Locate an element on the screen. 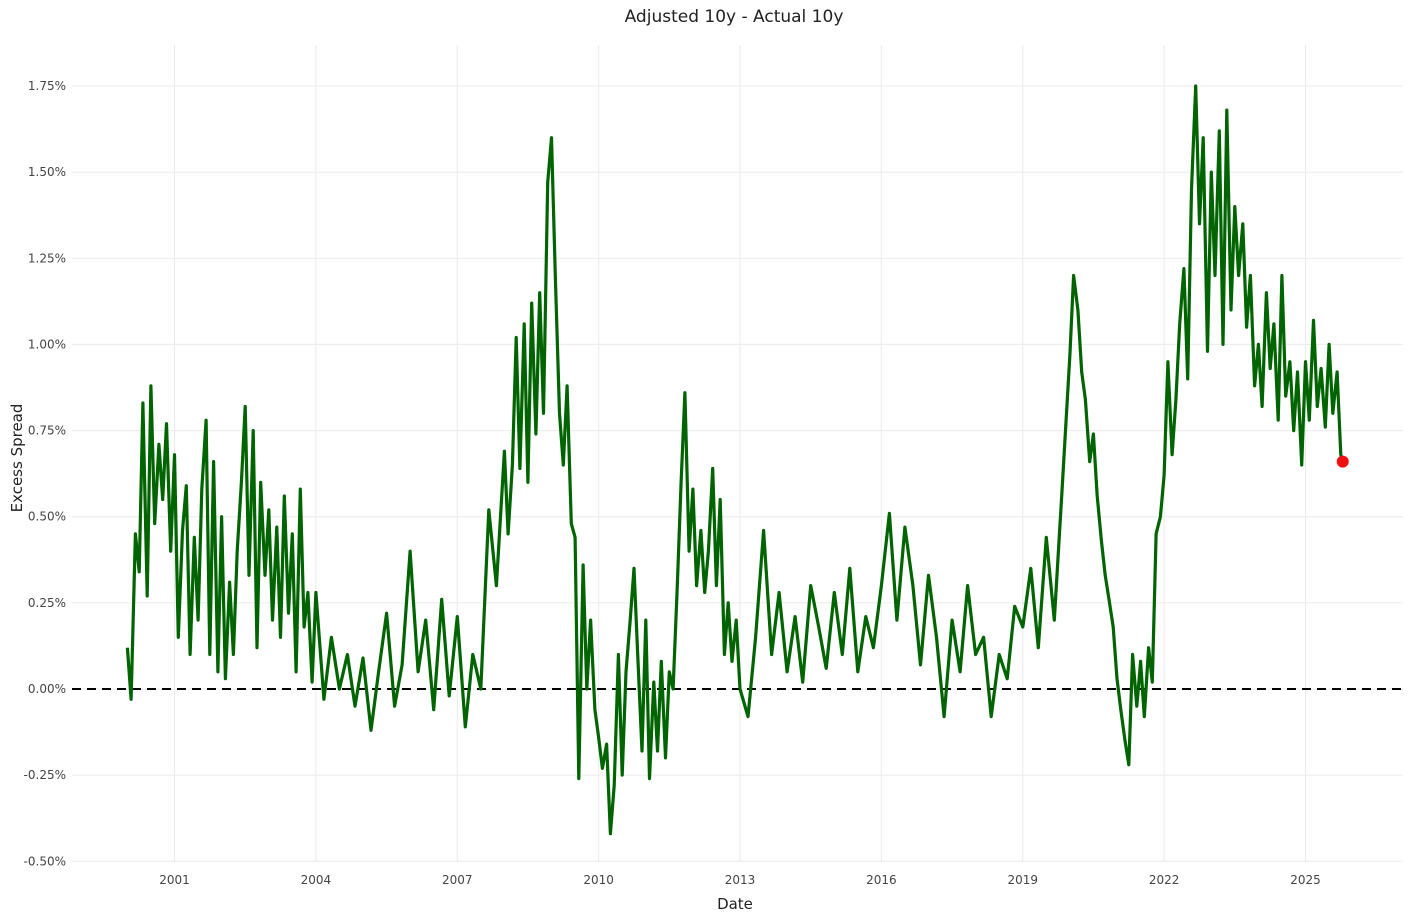 This screenshot has height=912, width=1409. x-tick-label: 2013 is located at coordinates (740, 880).